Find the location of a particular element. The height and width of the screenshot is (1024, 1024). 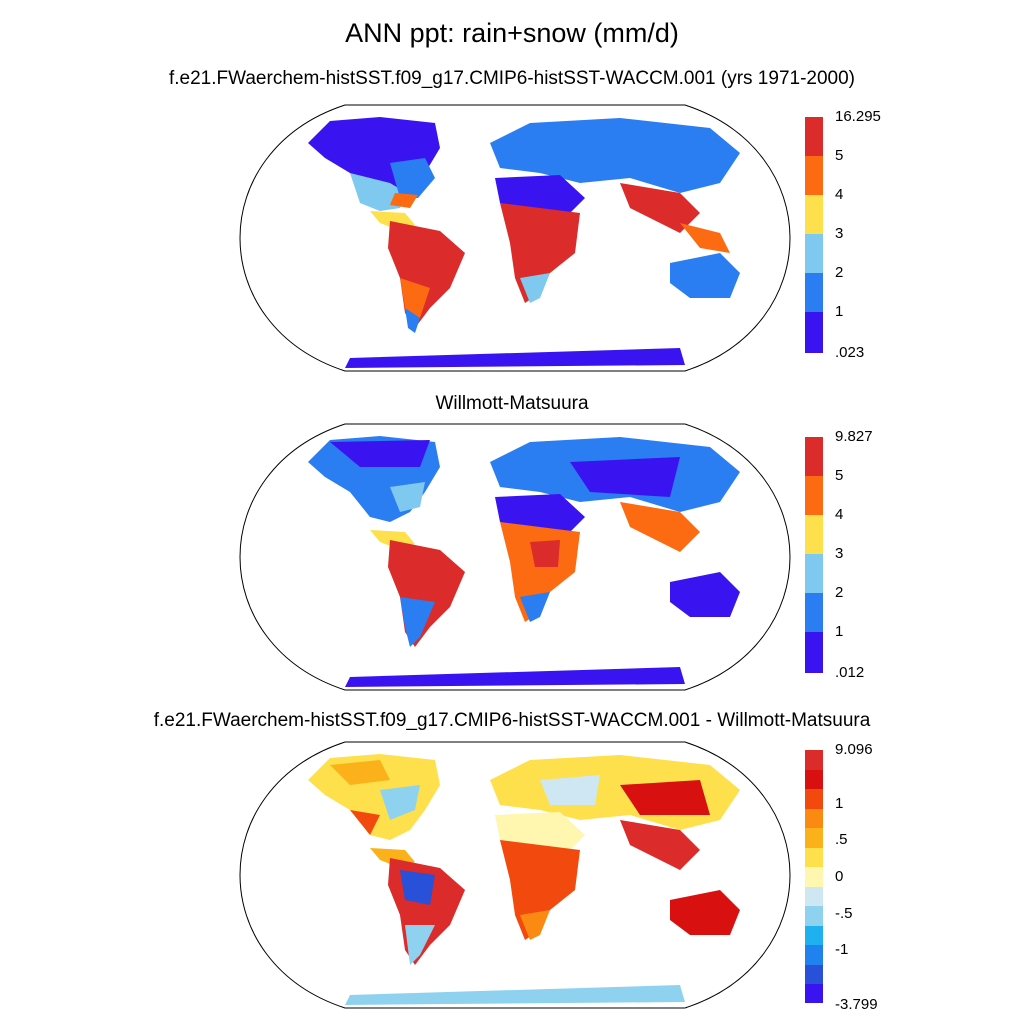

colorbar-label: 9.827 is located at coordinates (854, 436).